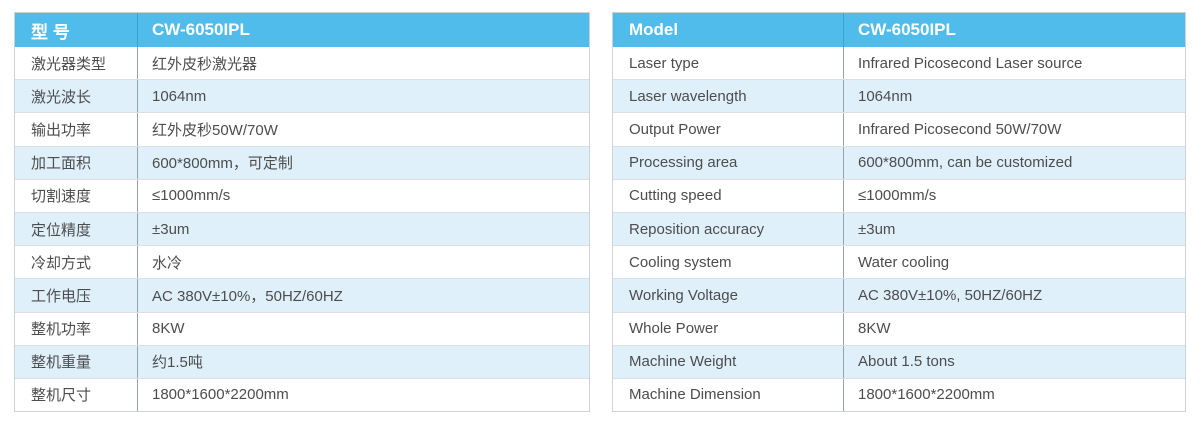 The width and height of the screenshot is (1200, 429). Describe the element at coordinates (222, 164) in the screenshot. I see `spec-value-cell: 600*800mm，可定制` at that location.